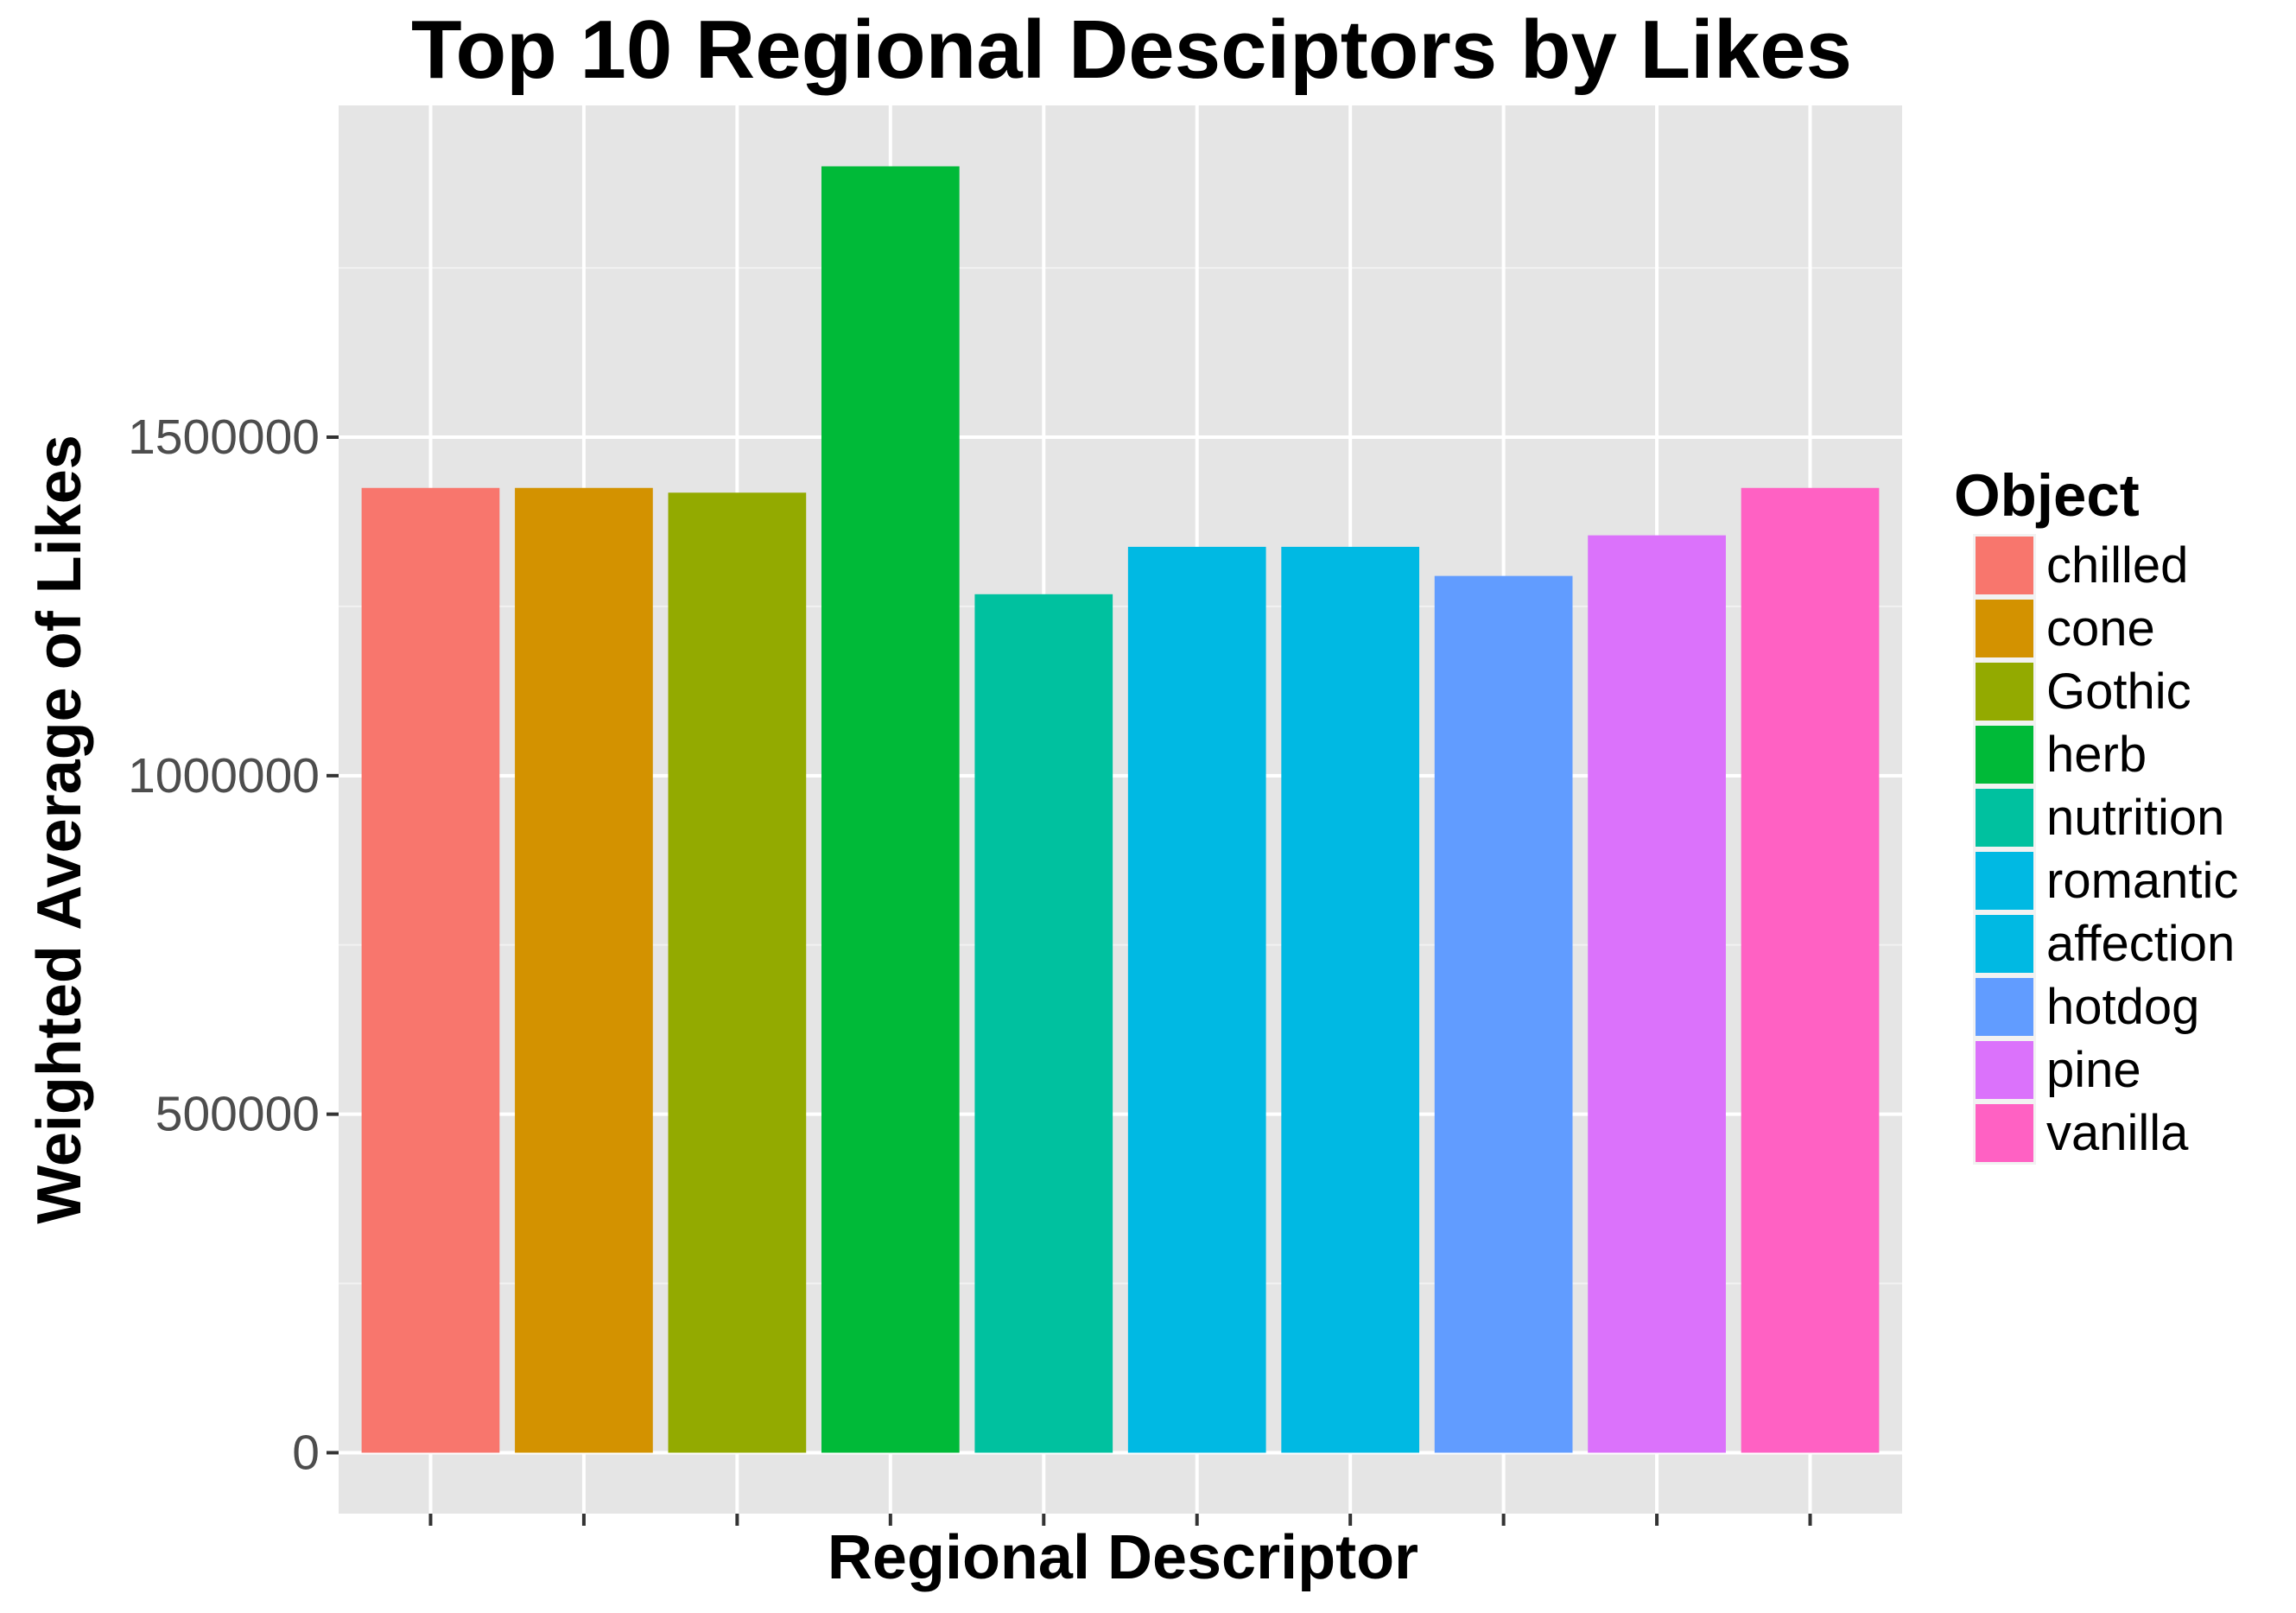 This screenshot has width=2296, height=1613. Describe the element at coordinates (430, 970) in the screenshot. I see `bar-chilled` at that location.